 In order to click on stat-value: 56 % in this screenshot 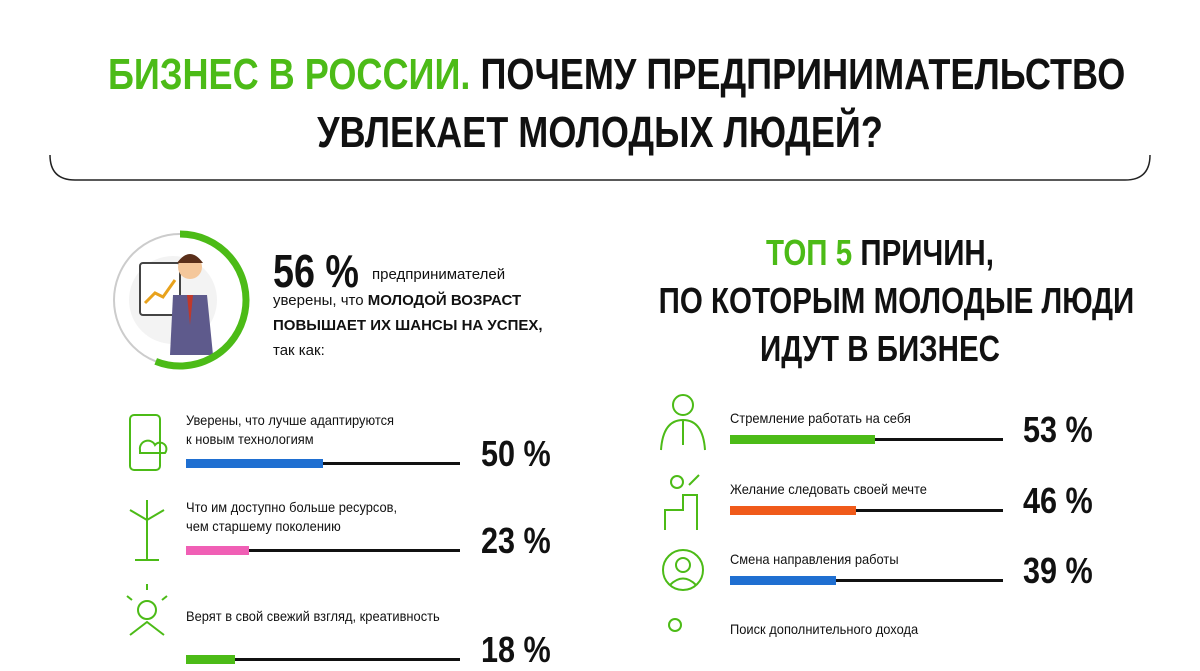, I will do `click(316, 271)`.